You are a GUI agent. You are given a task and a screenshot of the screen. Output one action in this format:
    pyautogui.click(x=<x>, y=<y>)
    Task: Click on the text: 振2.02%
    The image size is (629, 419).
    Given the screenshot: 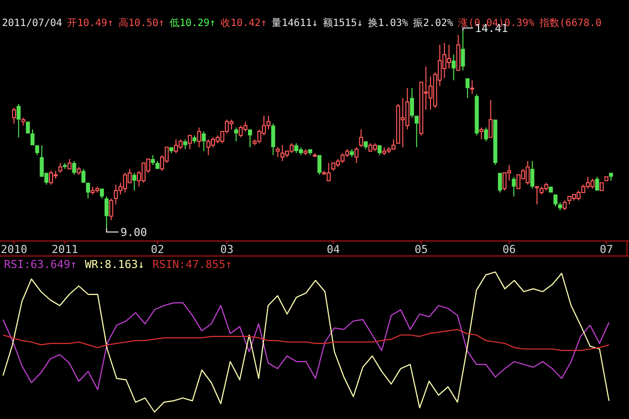 What is the action you would take?
    pyautogui.click(x=433, y=23)
    